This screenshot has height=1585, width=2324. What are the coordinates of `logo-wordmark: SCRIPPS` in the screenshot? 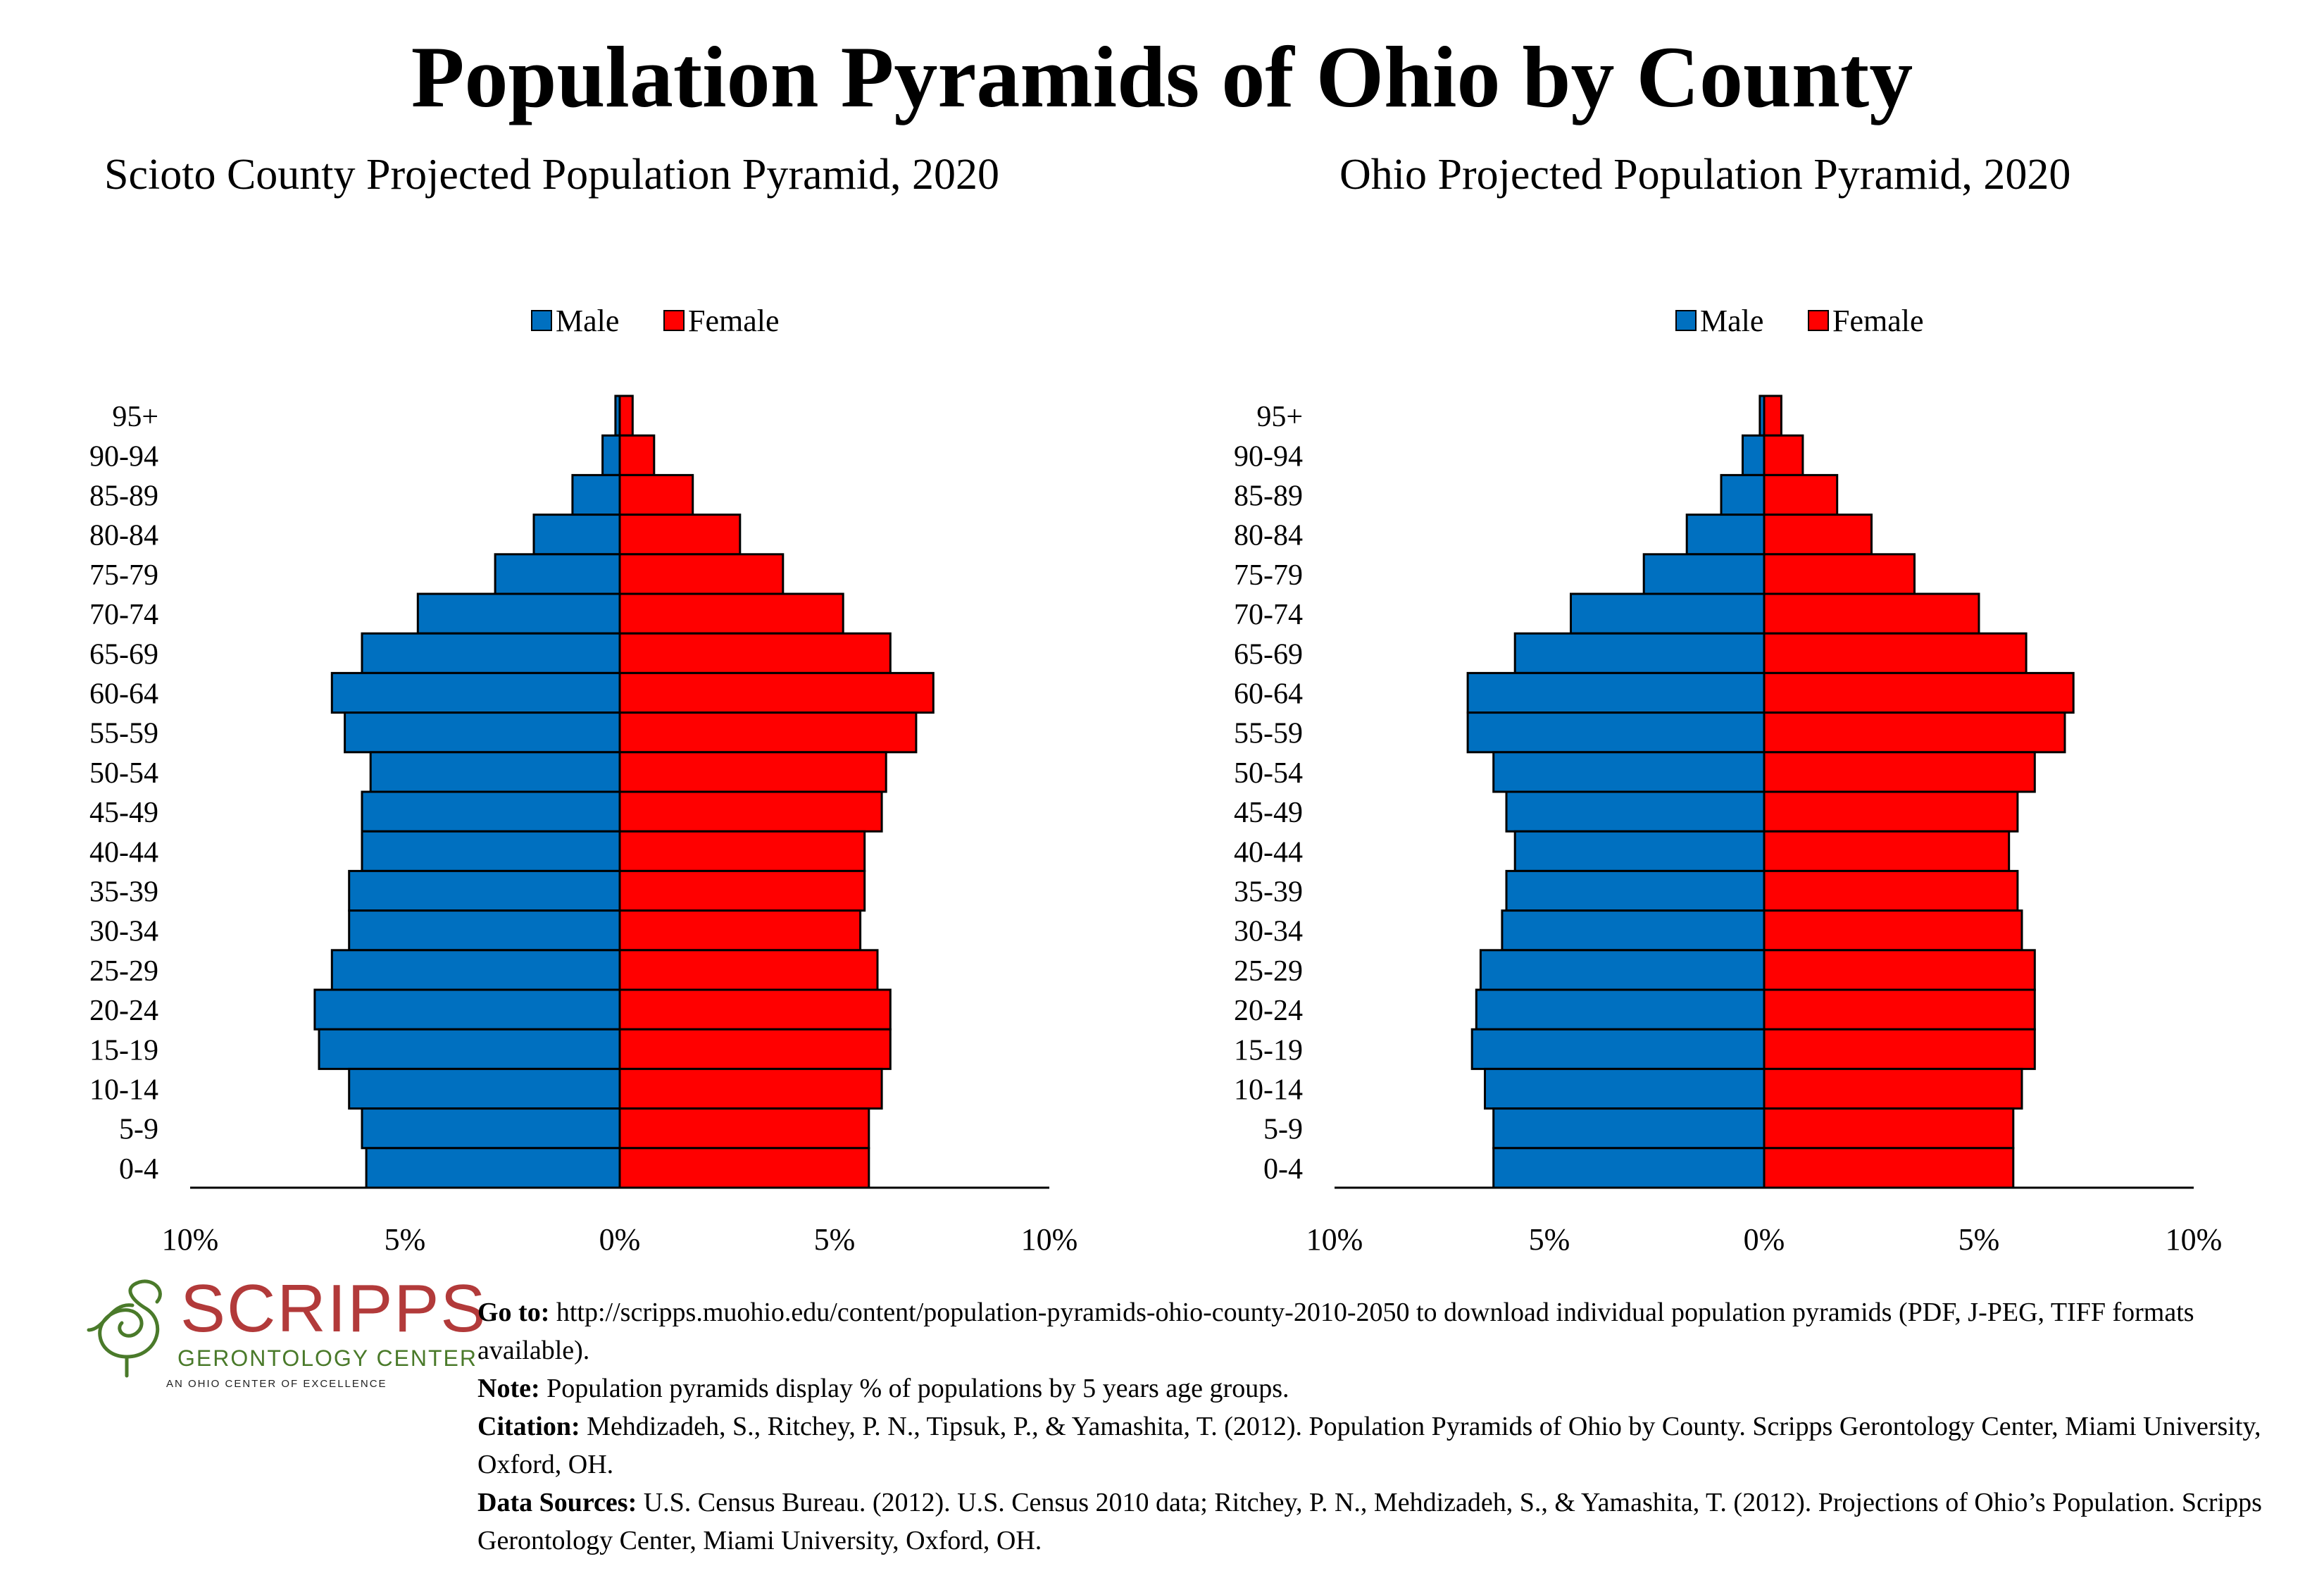 It's located at (333, 1308).